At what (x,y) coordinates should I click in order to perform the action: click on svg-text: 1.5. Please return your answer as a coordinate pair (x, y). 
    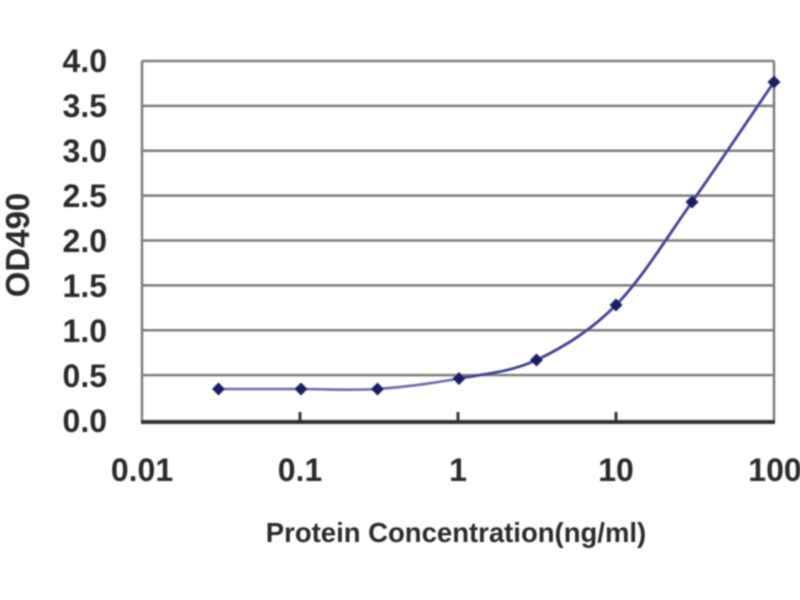
    Looking at the image, I should click on (85, 286).